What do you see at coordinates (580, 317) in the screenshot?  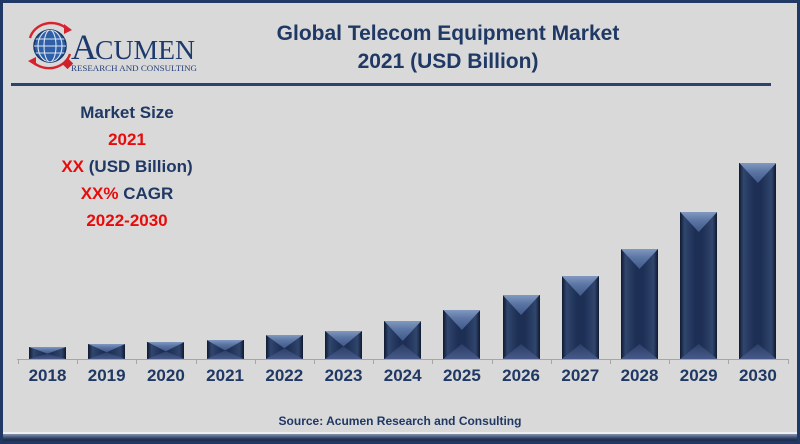 I see `bar-2027` at bounding box center [580, 317].